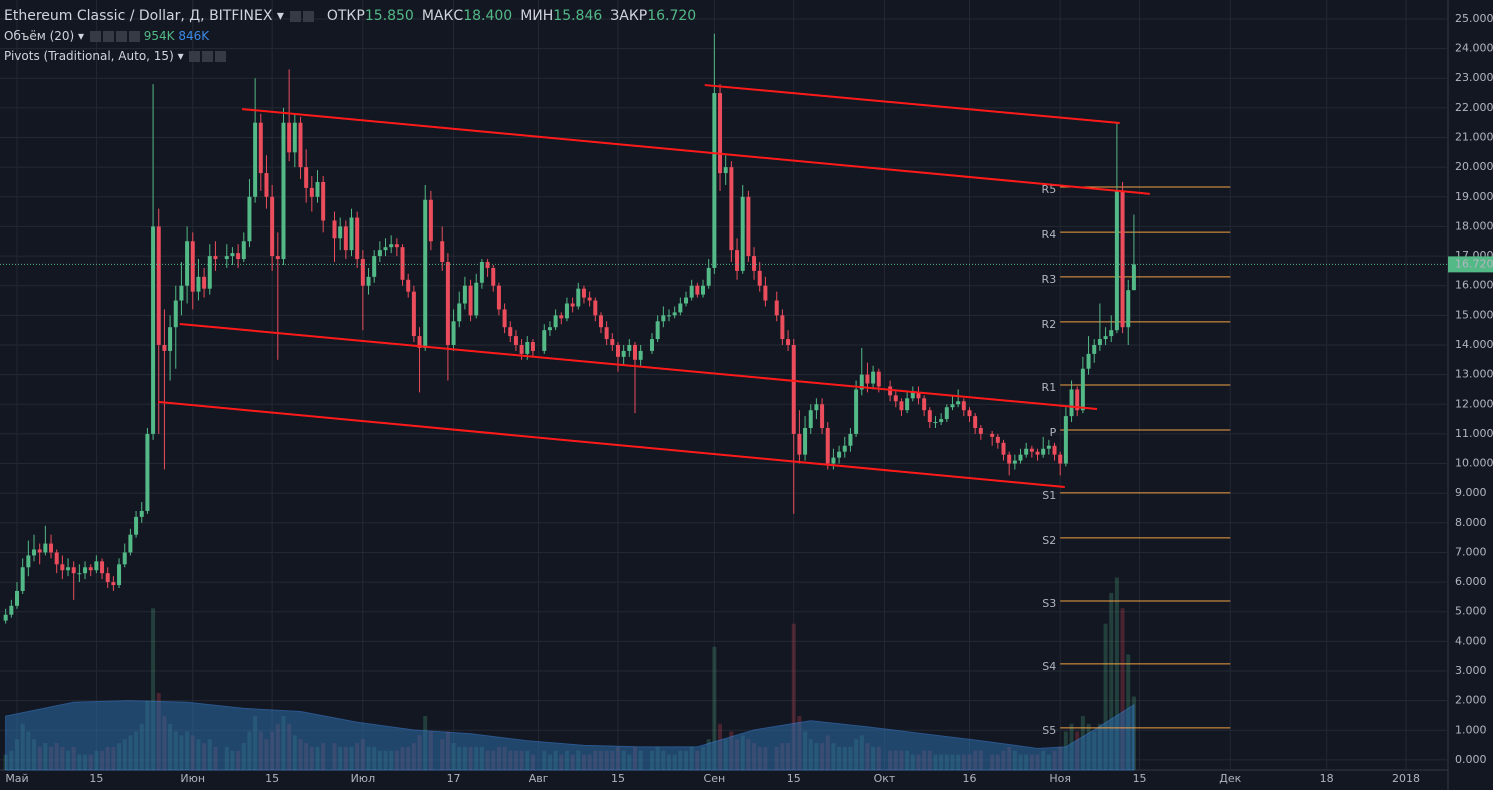  Describe the element at coordinates (1230, 778) in the screenshot. I see `x-tick-label: Дек` at that location.